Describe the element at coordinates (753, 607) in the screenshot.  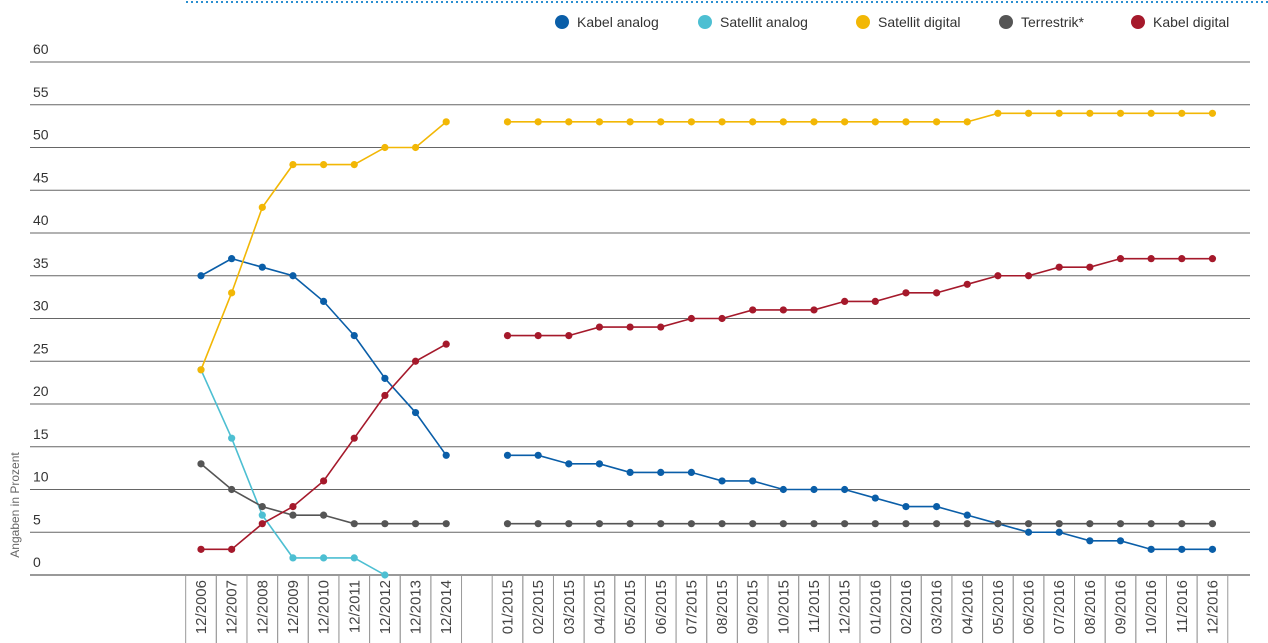
I see `x-tick-label: 09/2015` at that location.